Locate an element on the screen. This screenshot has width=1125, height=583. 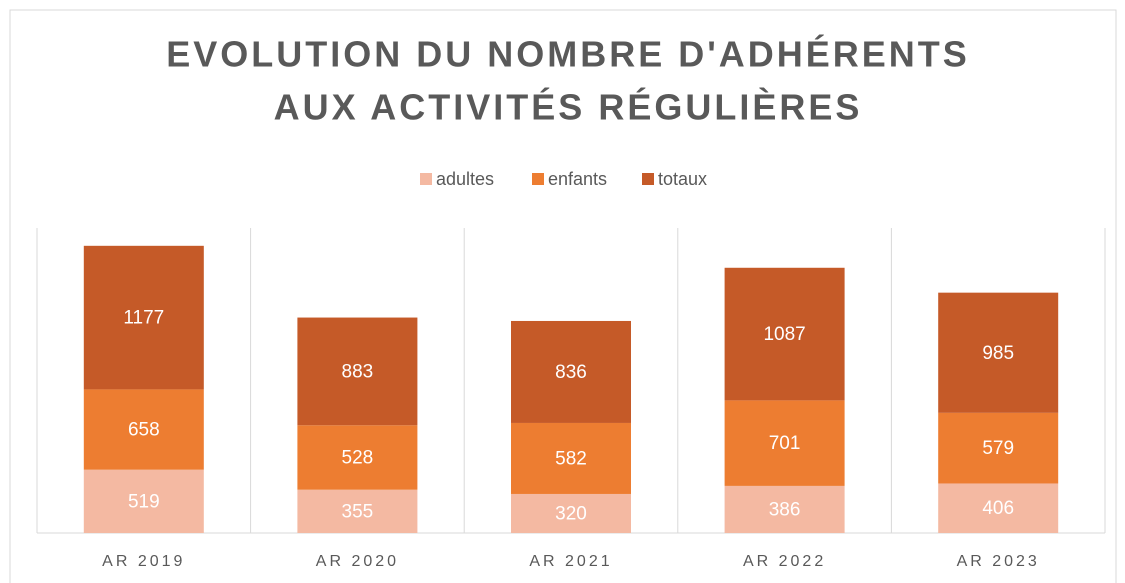
data-label: 355 is located at coordinates (358, 511).